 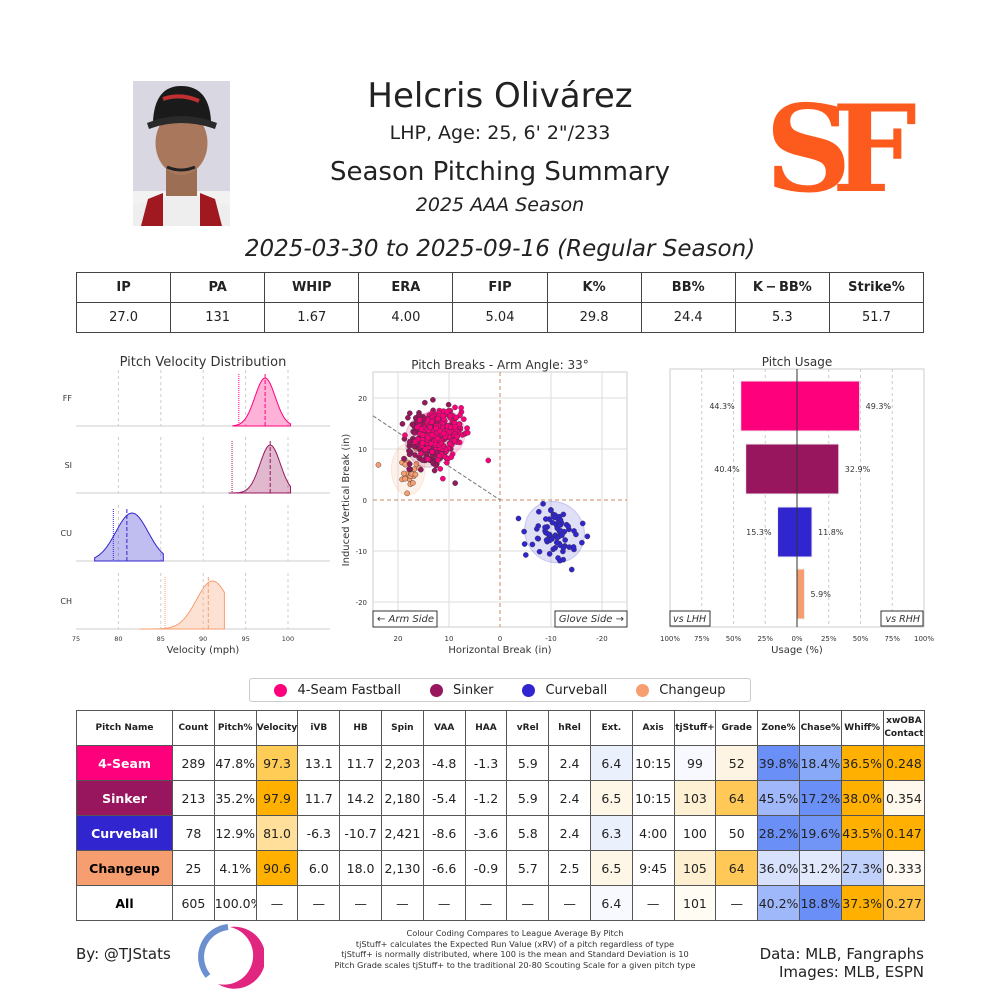 I want to click on x-axis-label: Velocity (mph), so click(x=203, y=650).